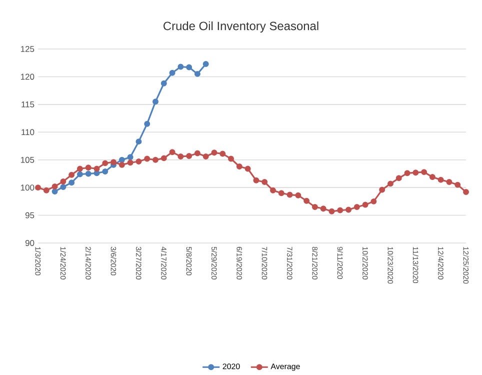 The image size is (482, 375). What do you see at coordinates (29, 243) in the screenshot?
I see `y-tick-label: 90` at bounding box center [29, 243].